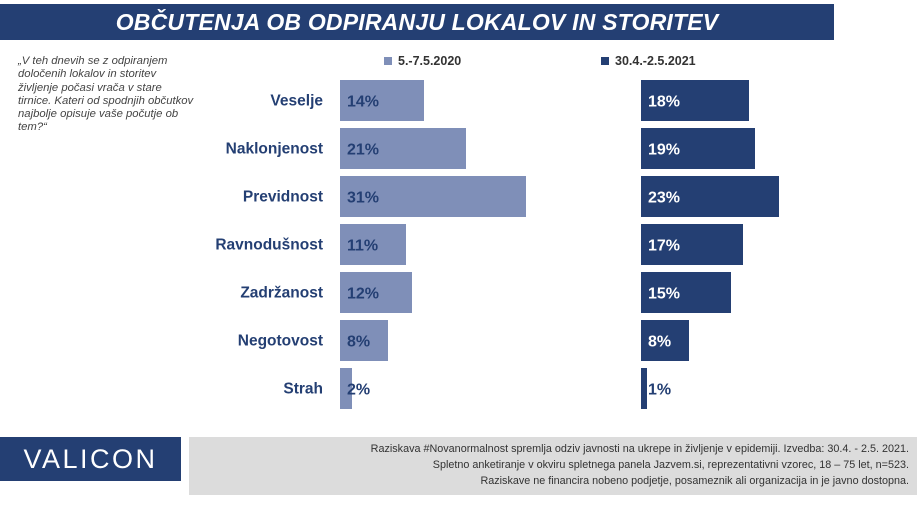  I want to click on bar-2021-negotovost, so click(665, 340).